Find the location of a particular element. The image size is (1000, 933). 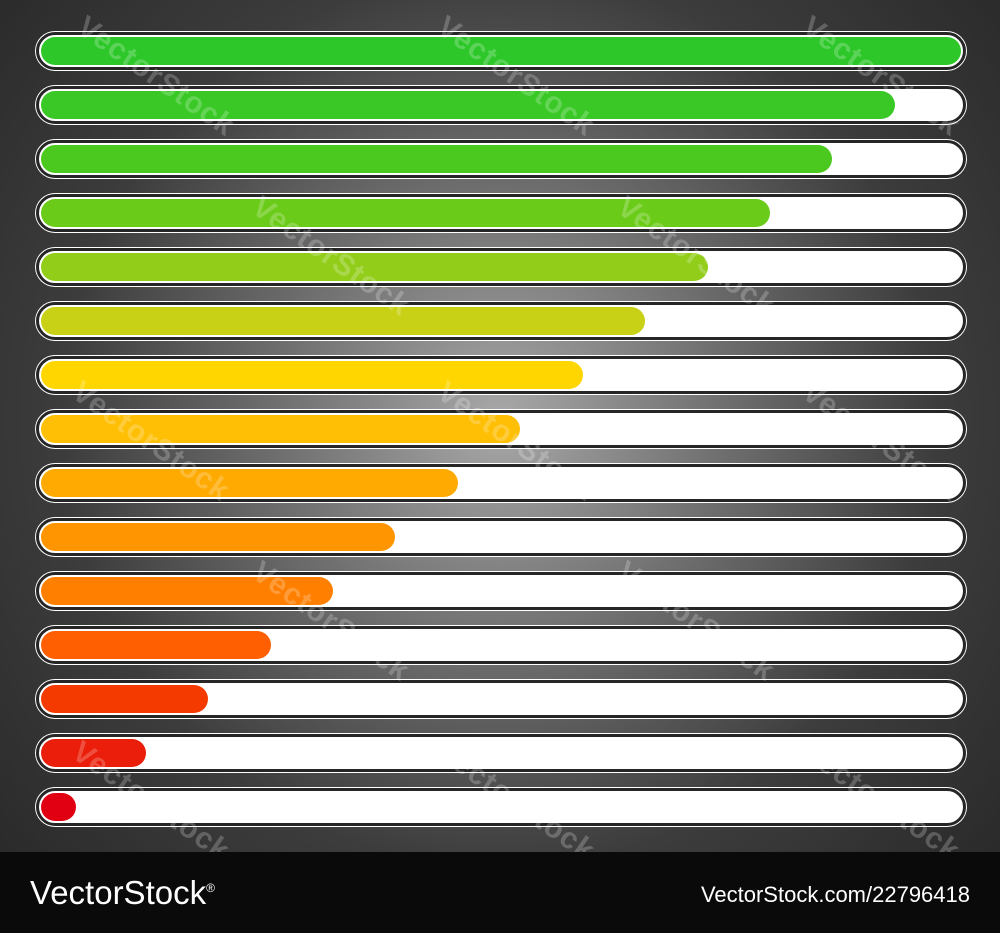

vectorstock-logo: VectorStock® is located at coordinates (122, 893).